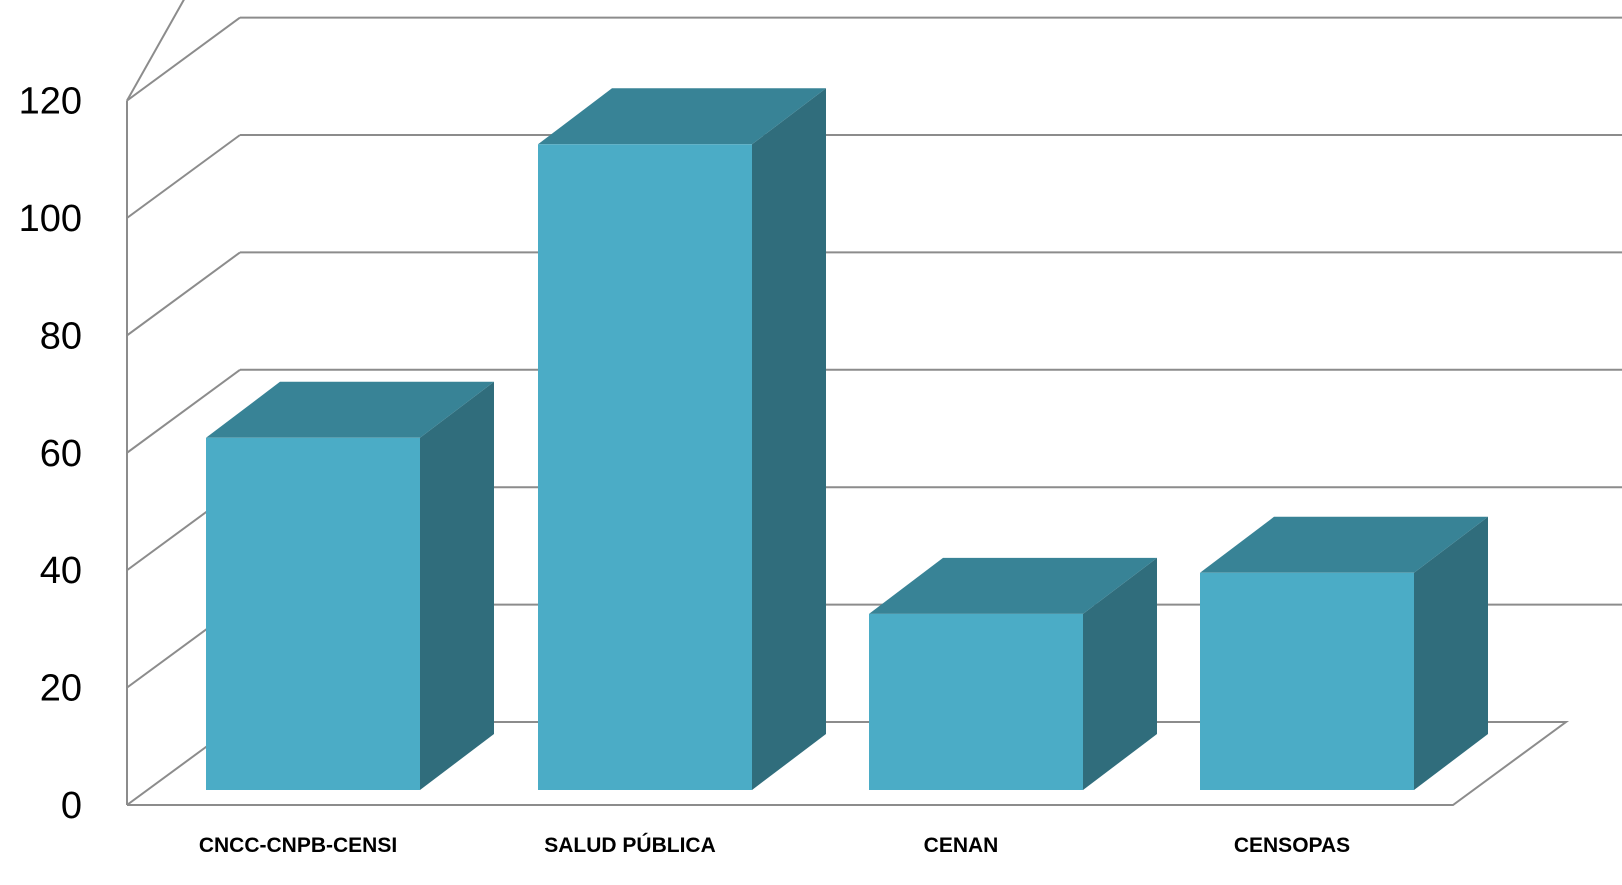 The width and height of the screenshot is (1622, 885). Describe the element at coordinates (961, 845) in the screenshot. I see `category-label-cenan: CENAN` at that location.